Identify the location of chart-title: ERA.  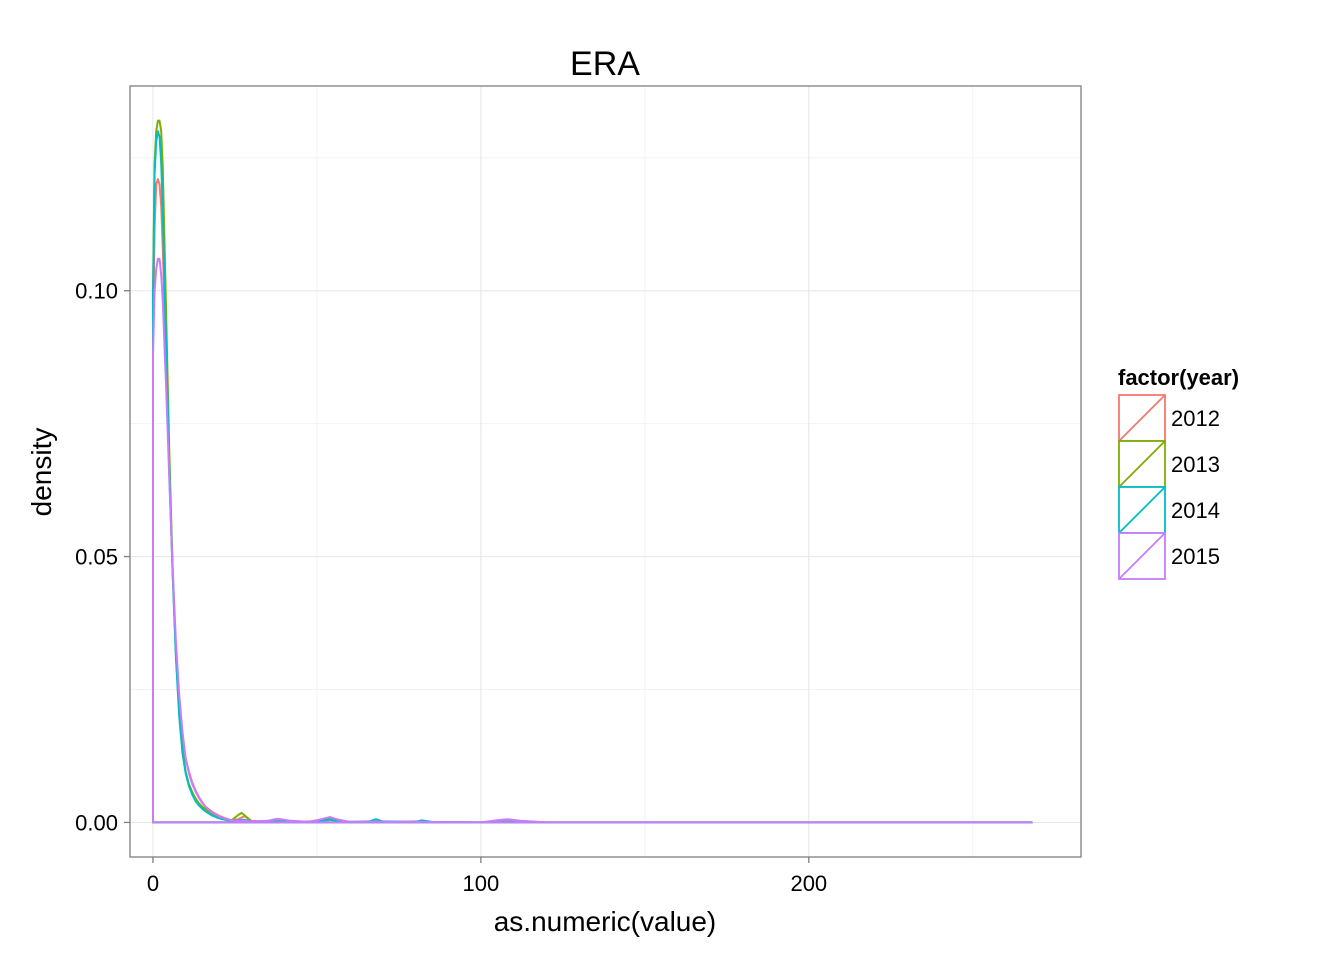
(605, 64).